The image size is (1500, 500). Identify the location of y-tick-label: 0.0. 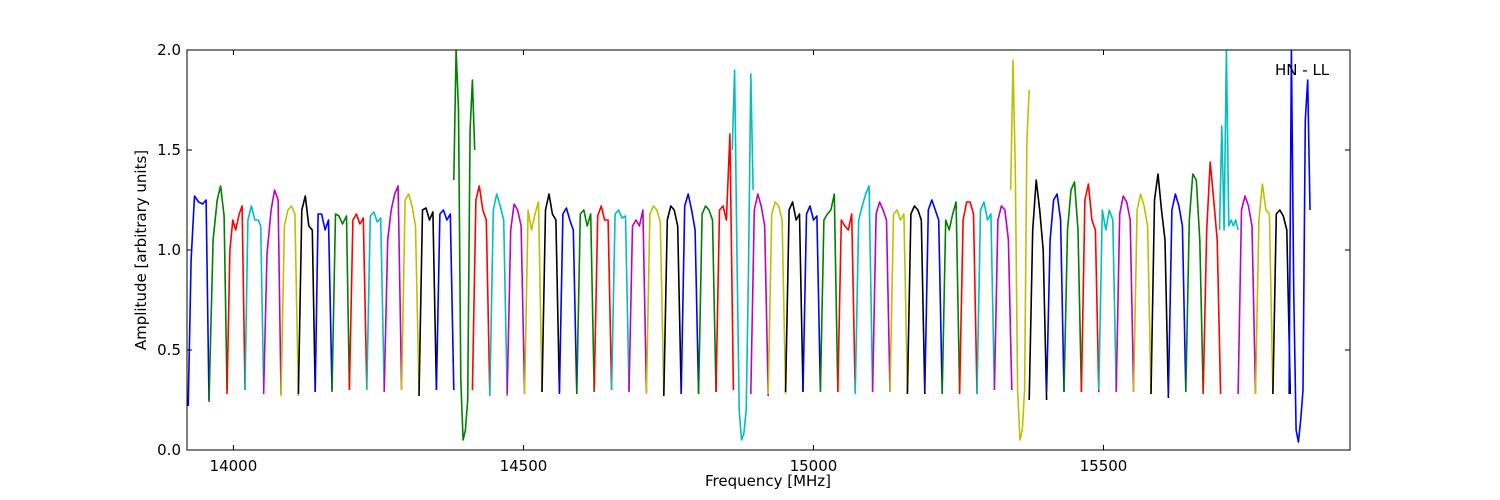
(169, 450).